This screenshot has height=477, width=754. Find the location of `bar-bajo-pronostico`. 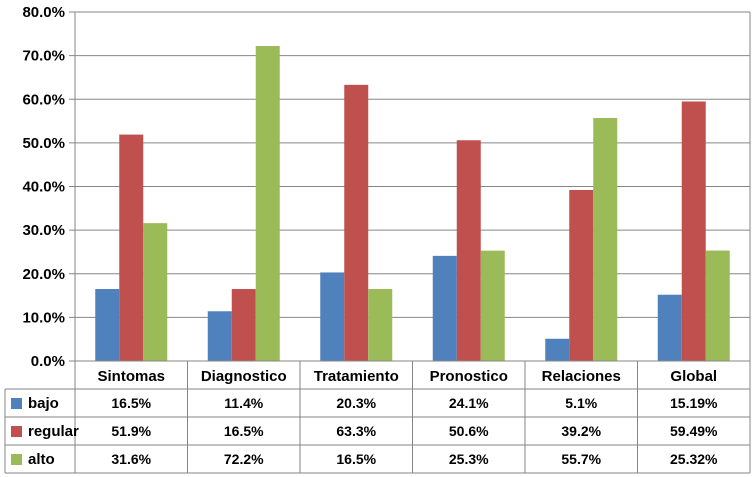

bar-bajo-pronostico is located at coordinates (444, 308).